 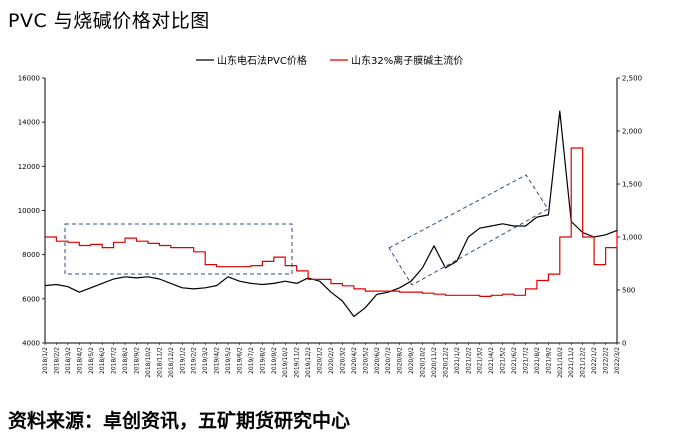 I want to click on legend-label-pvc: 山东电石法PVC价格, so click(x=262, y=60).